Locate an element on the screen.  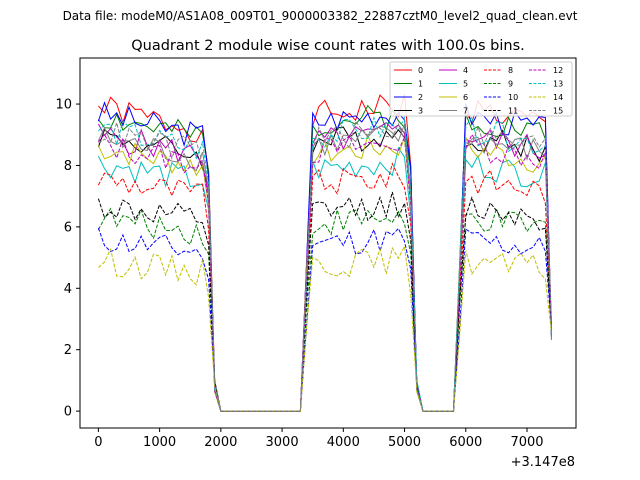
x-tick-label: 4000 is located at coordinates (343, 442).